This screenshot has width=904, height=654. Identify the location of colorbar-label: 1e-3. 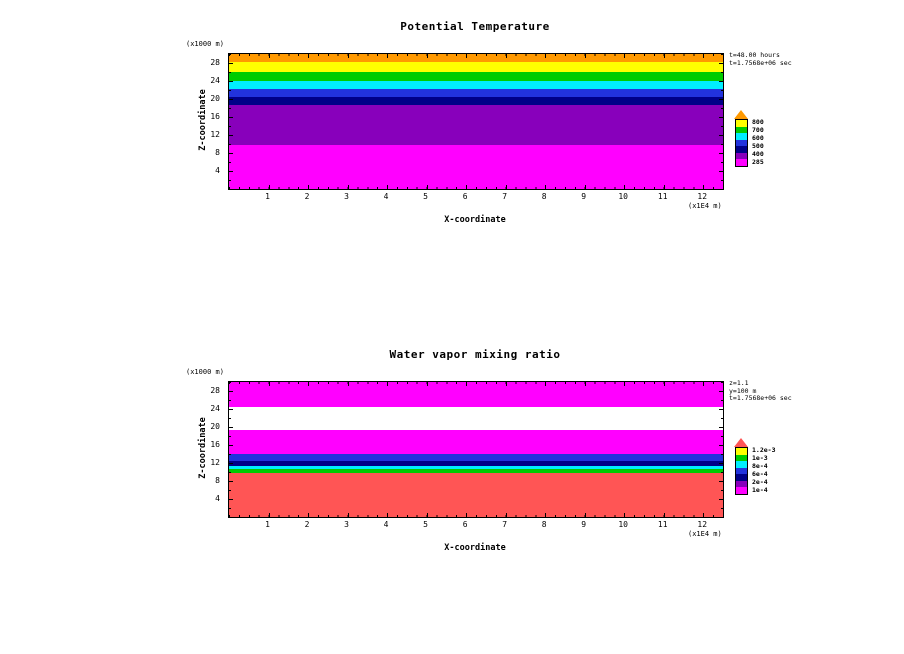
(760, 458).